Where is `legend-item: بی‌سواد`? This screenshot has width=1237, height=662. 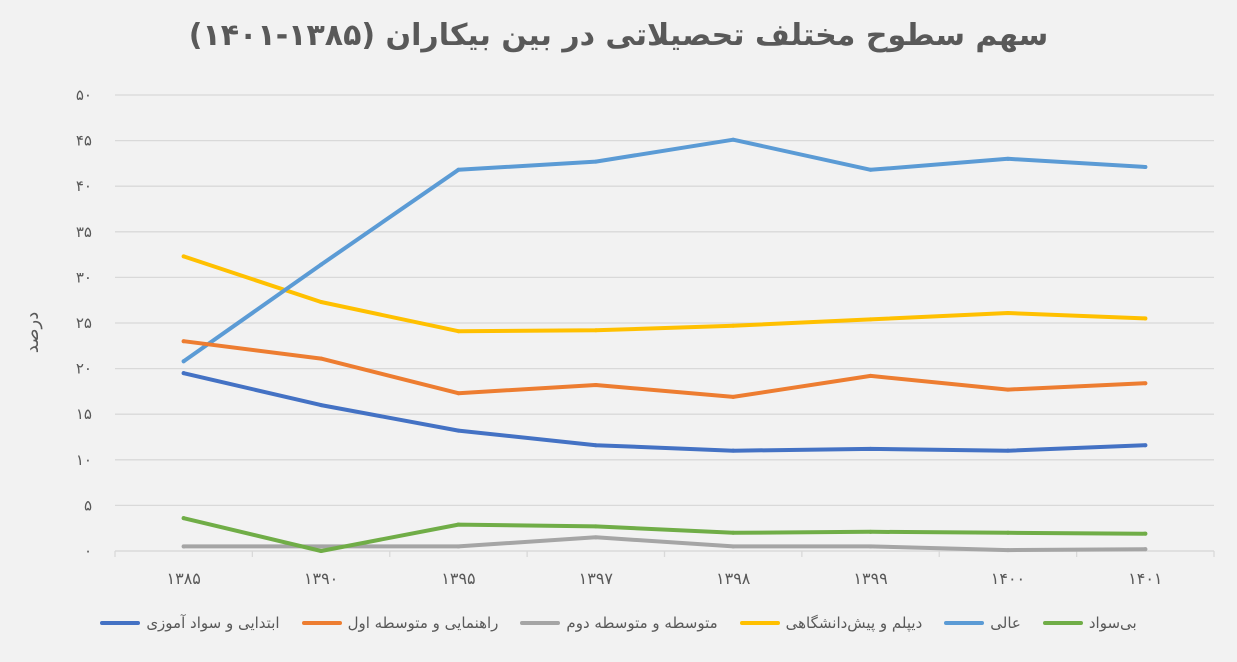
legend-item: بی‌سواد is located at coordinates (1089, 623).